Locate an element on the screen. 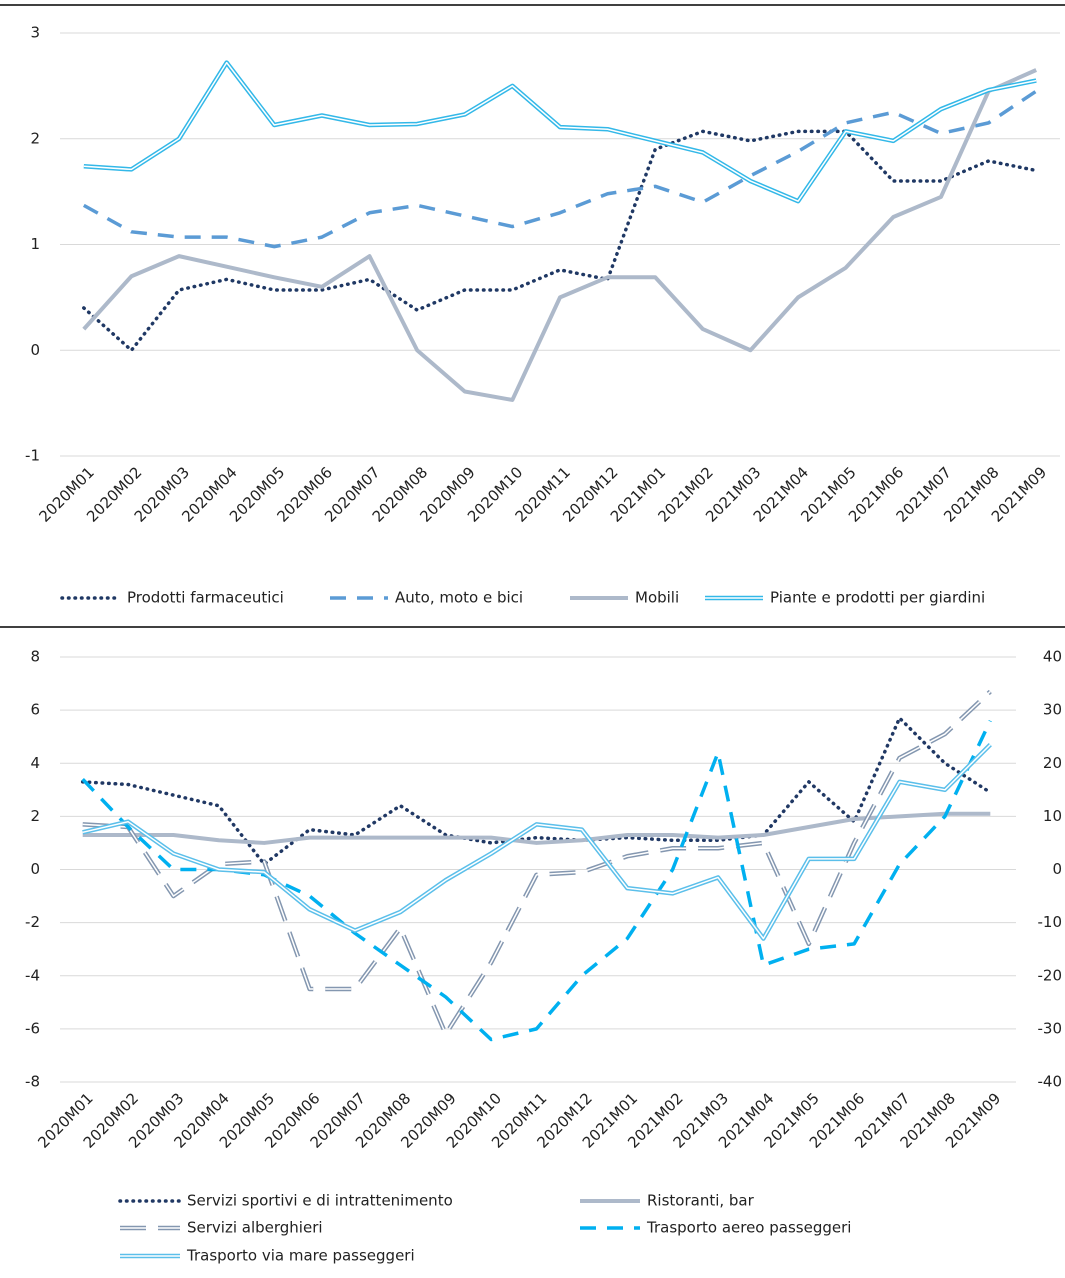  y-tick-label: 6 is located at coordinates (35, 710).